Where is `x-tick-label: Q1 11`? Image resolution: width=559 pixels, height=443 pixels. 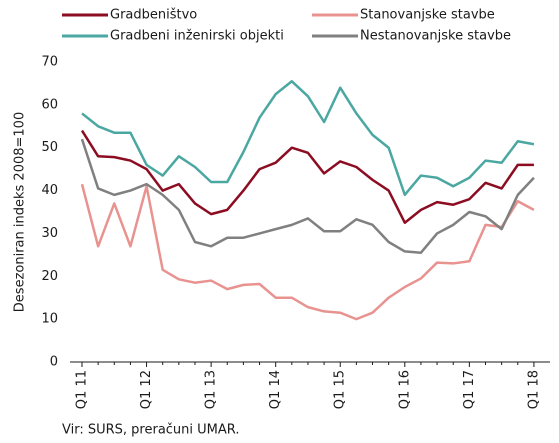 x-tick-label: Q1 11 is located at coordinates (82, 389).